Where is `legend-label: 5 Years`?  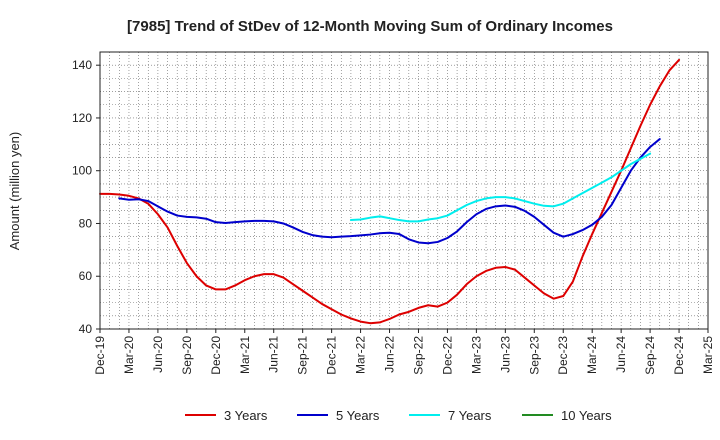 legend-label: 5 Years is located at coordinates (358, 415).